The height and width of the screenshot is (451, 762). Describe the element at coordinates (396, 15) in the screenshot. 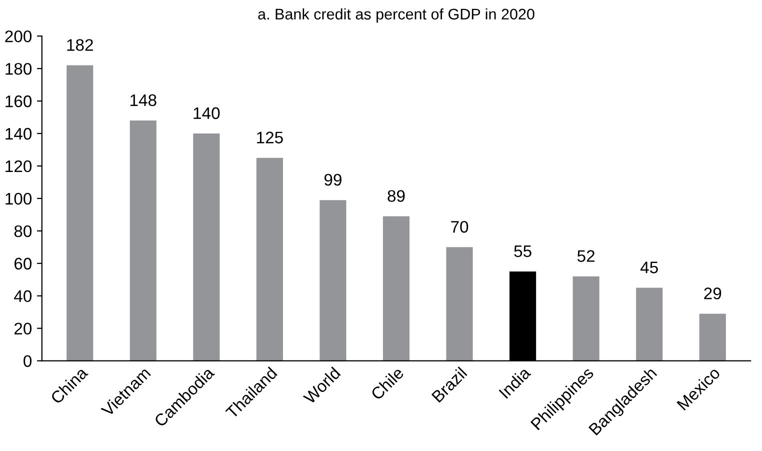

I see `chart-title: a. Bank credit as percent of GDP in 2020` at that location.